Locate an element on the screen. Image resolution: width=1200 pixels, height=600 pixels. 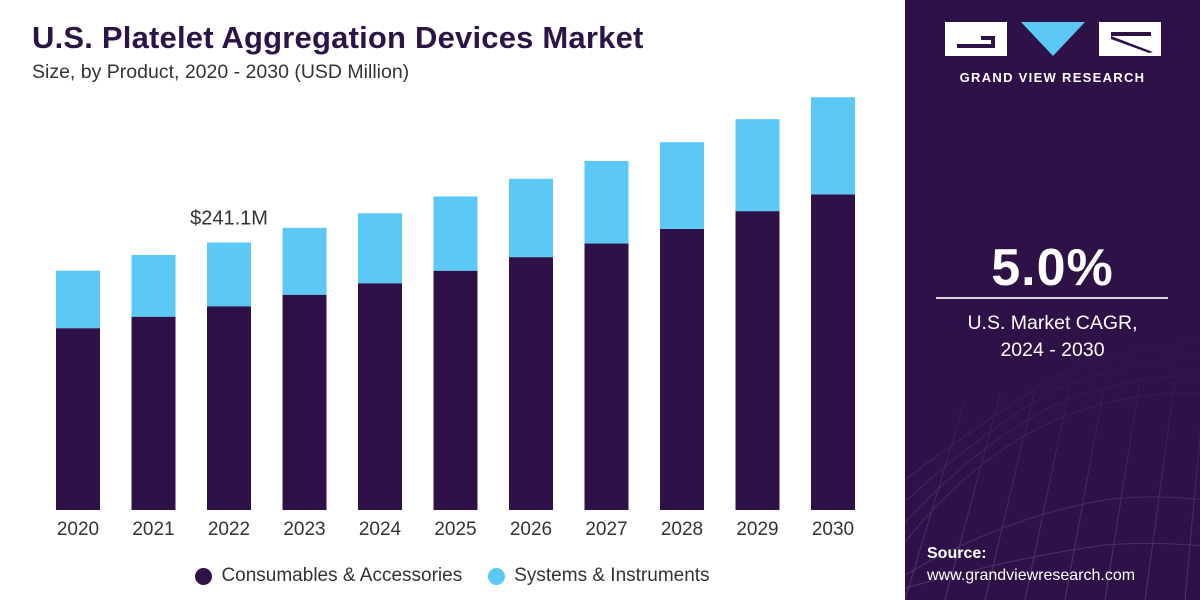
x-tick-label-2022: 2022 is located at coordinates (229, 529).